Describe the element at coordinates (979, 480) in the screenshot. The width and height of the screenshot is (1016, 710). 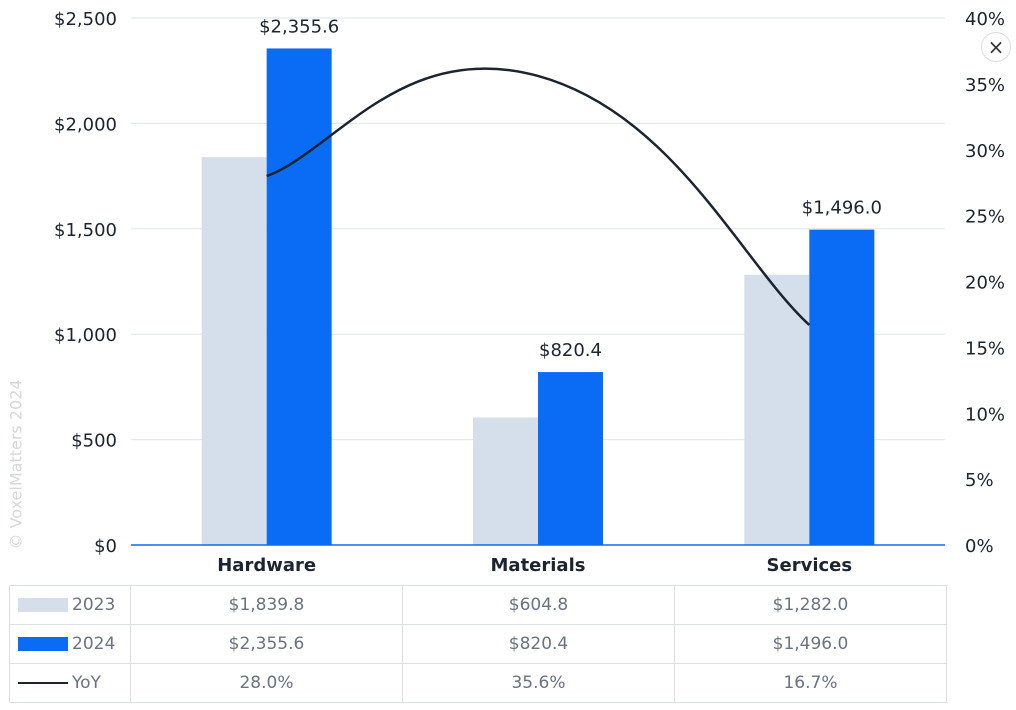
I see `y2-tick-label: 5%` at that location.